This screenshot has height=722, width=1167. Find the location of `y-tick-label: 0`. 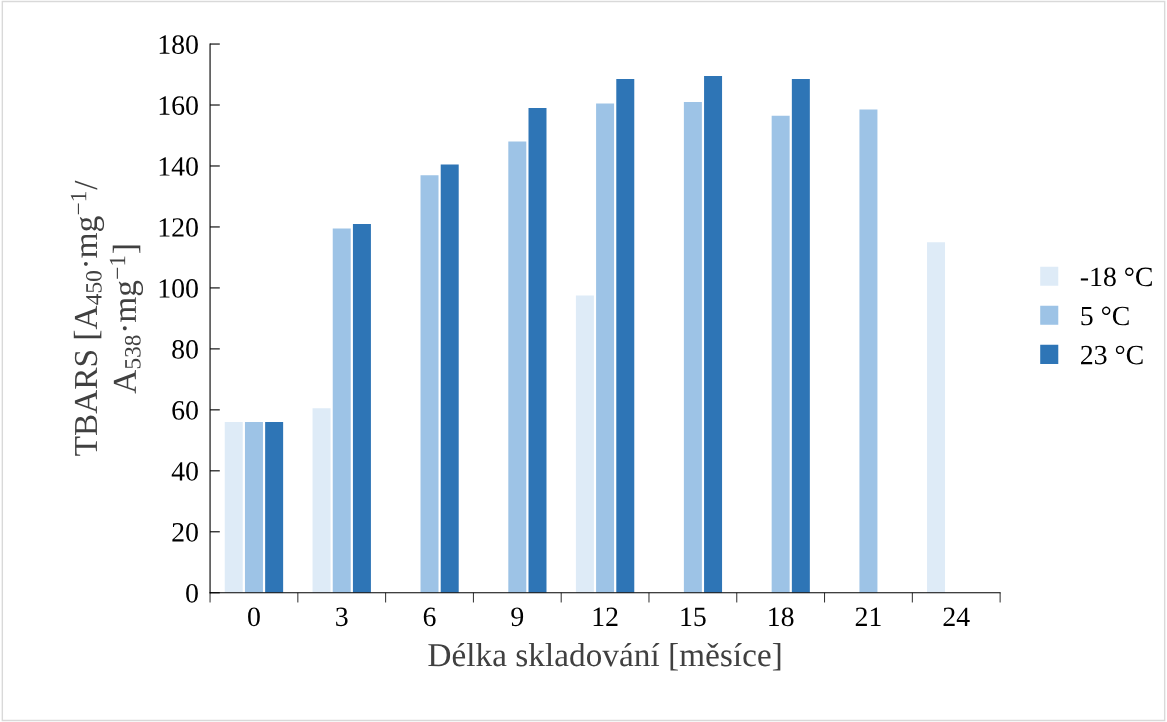

y-tick-label: 0 is located at coordinates (192, 593).